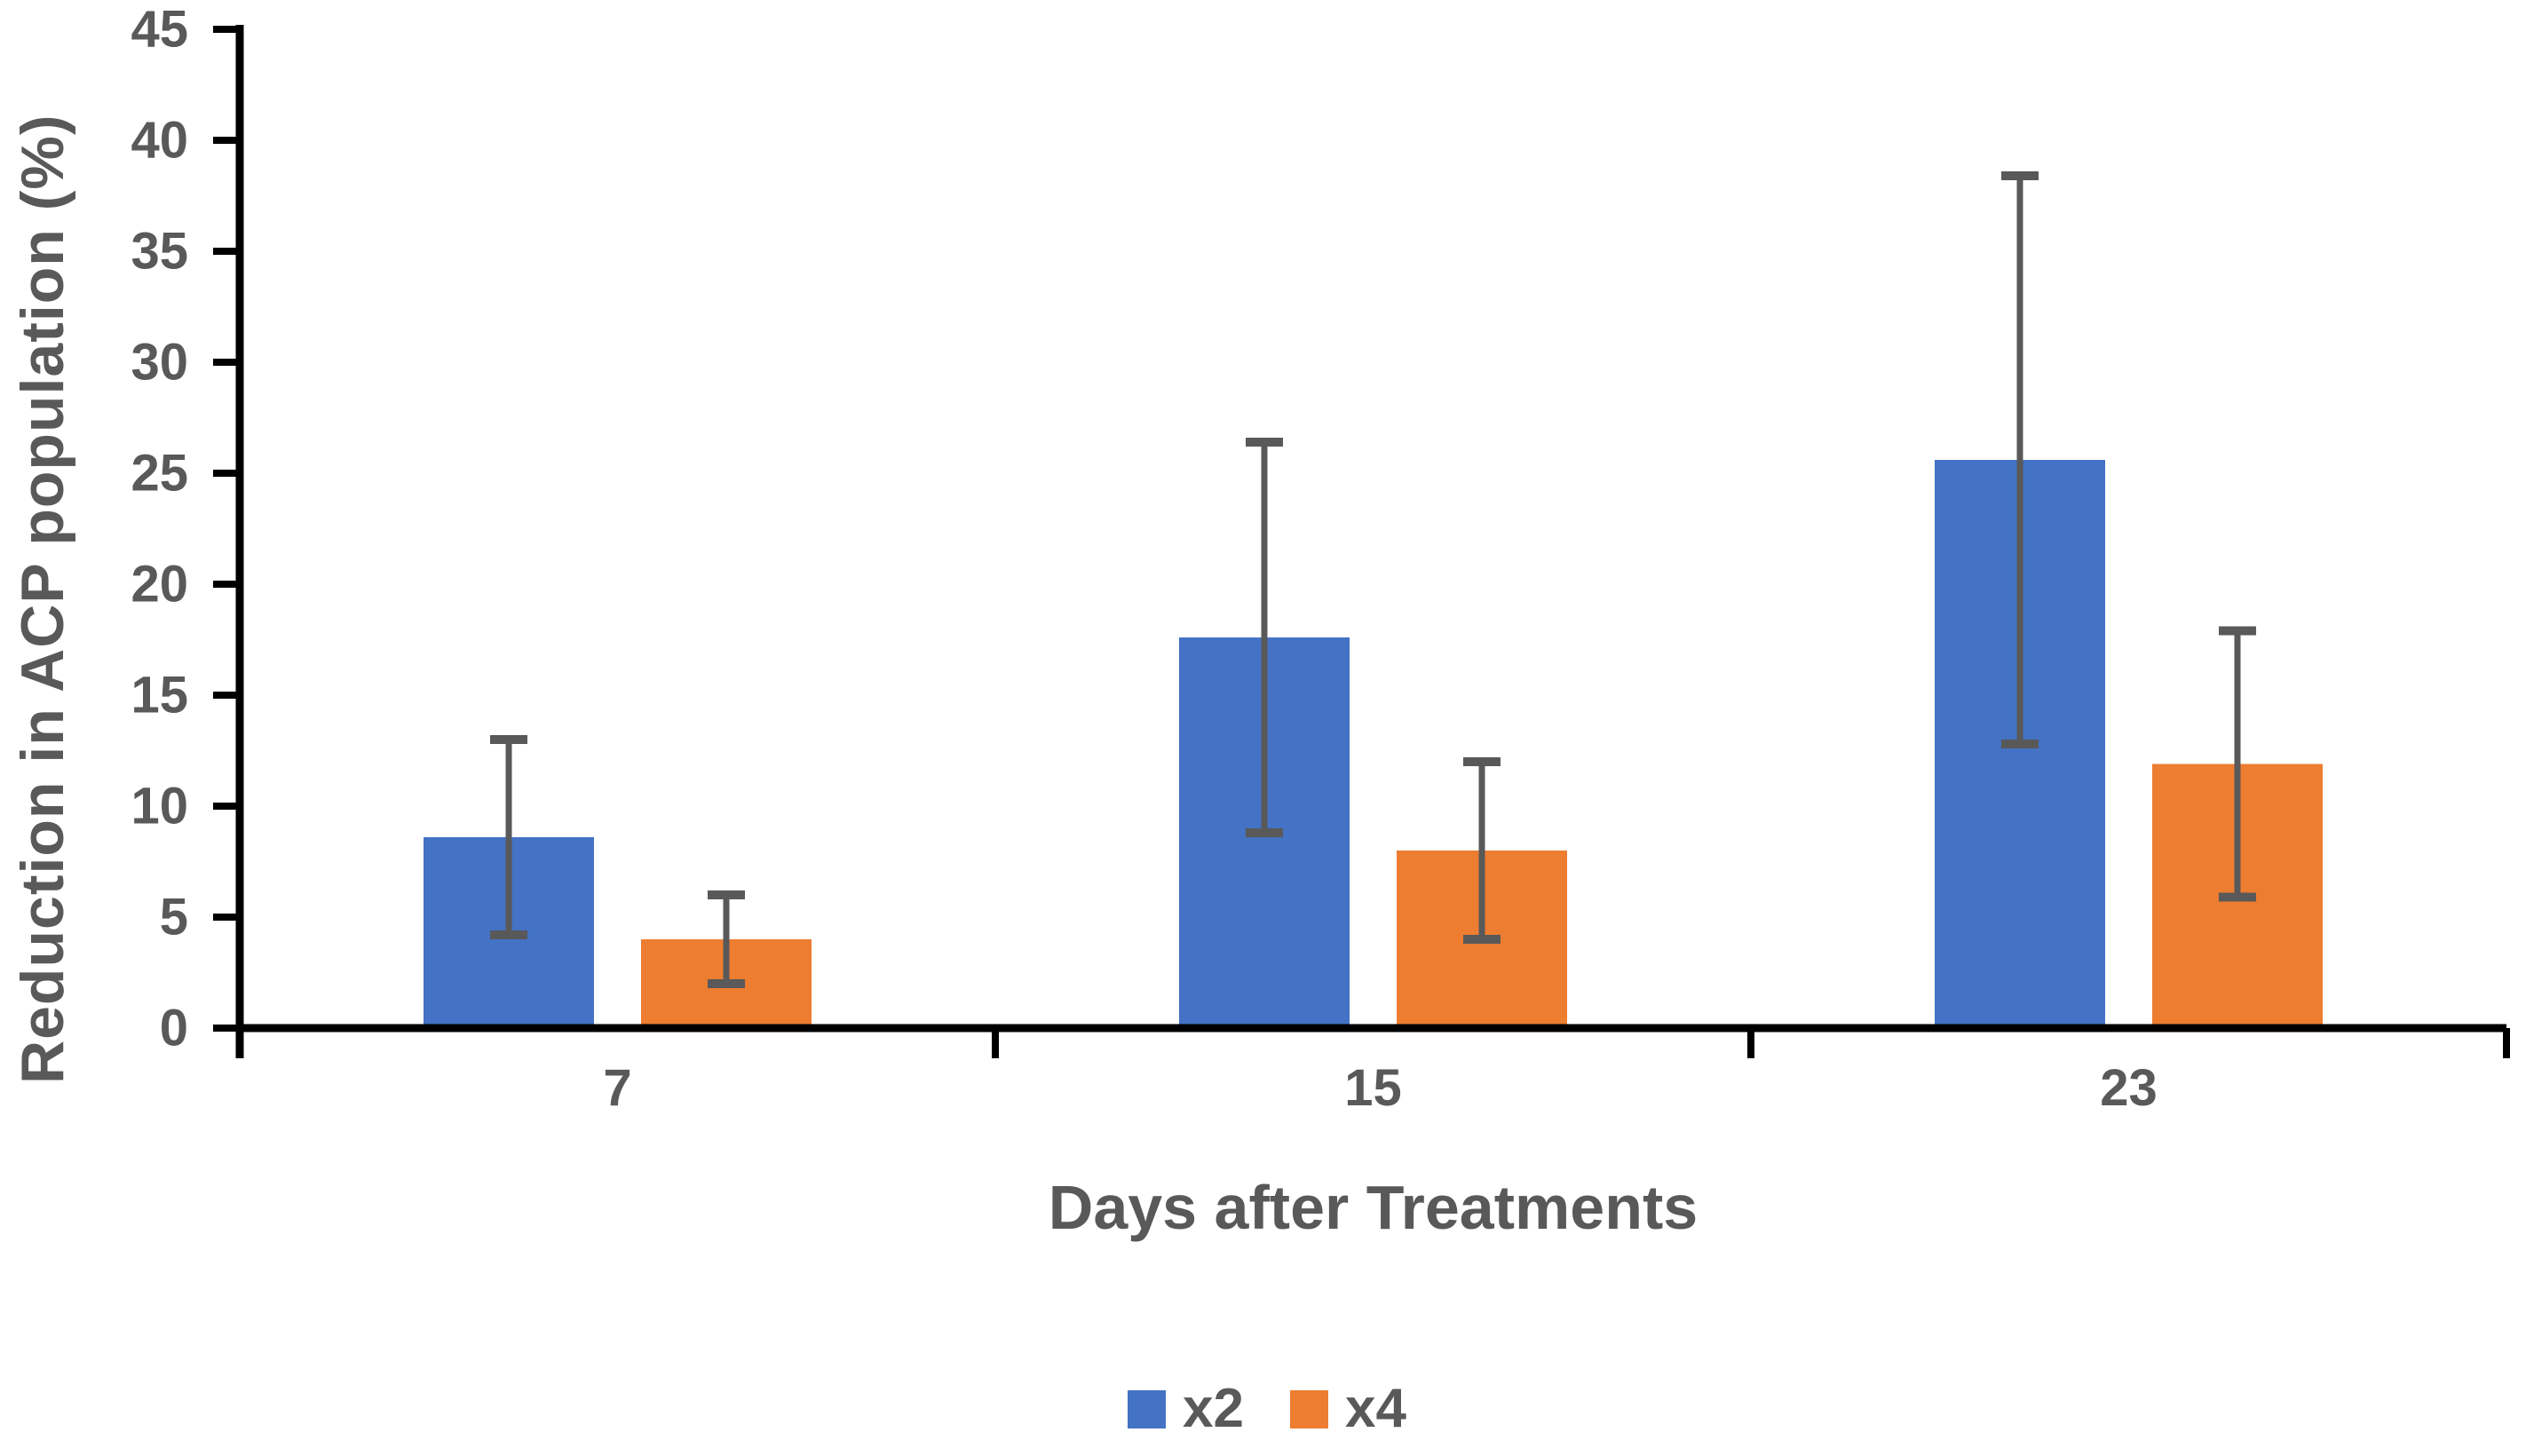  I want to click on legend-label-x4: x4, so click(1375, 1408).